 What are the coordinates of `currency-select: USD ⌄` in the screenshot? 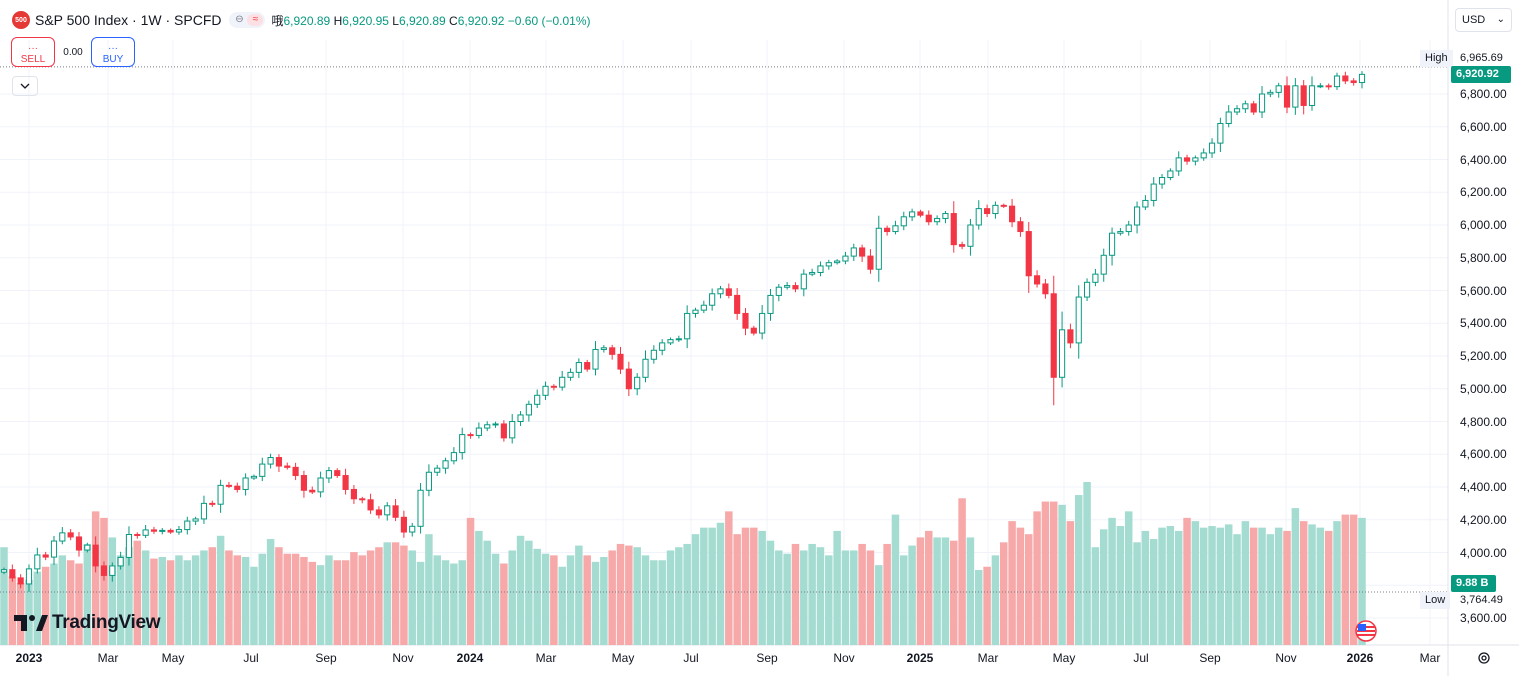 It's located at (1483, 20).